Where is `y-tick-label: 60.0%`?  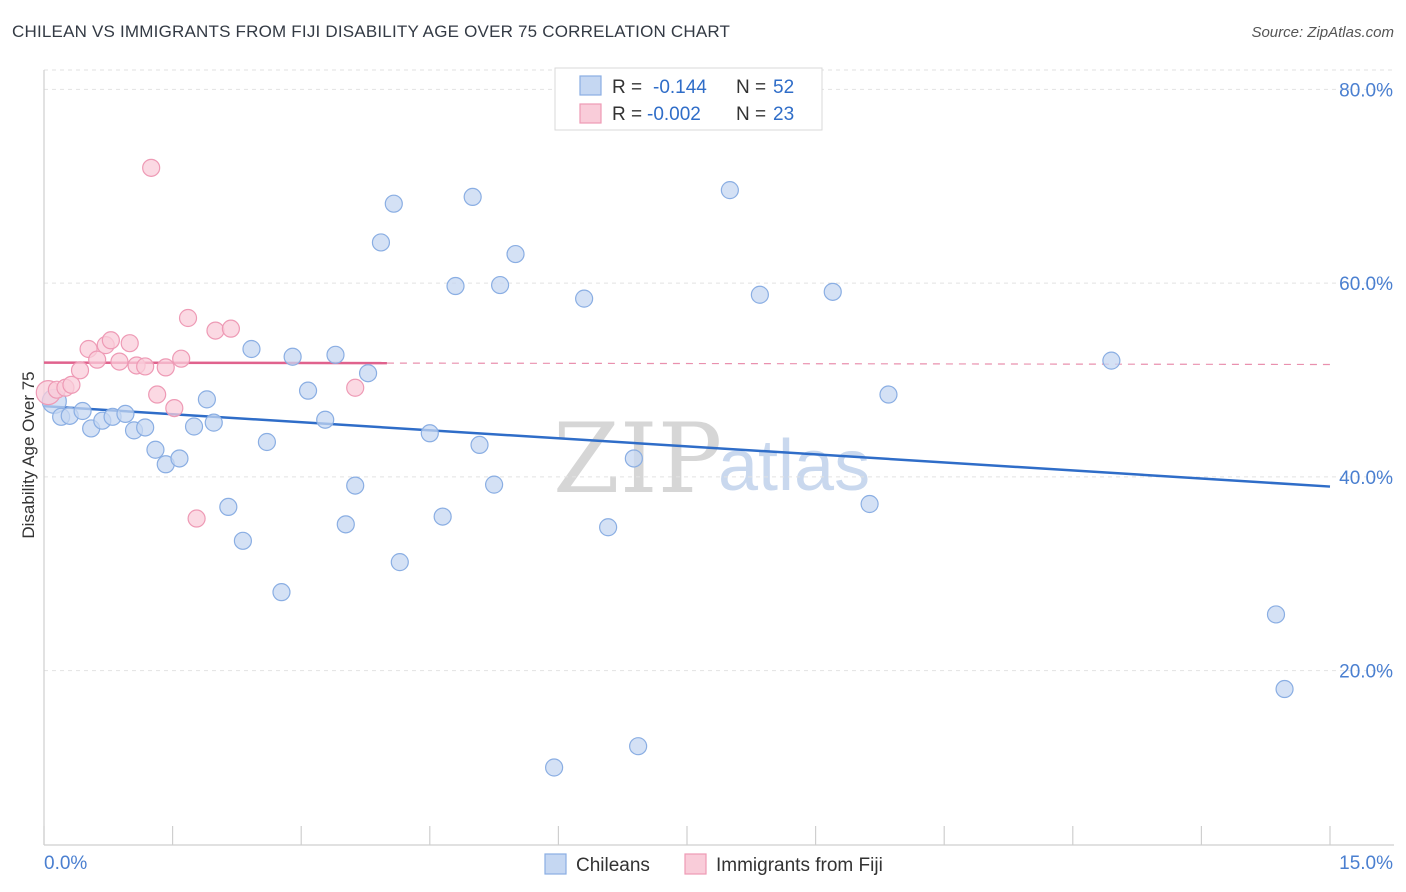
y-tick-label: 60.0% is located at coordinates (1366, 284).